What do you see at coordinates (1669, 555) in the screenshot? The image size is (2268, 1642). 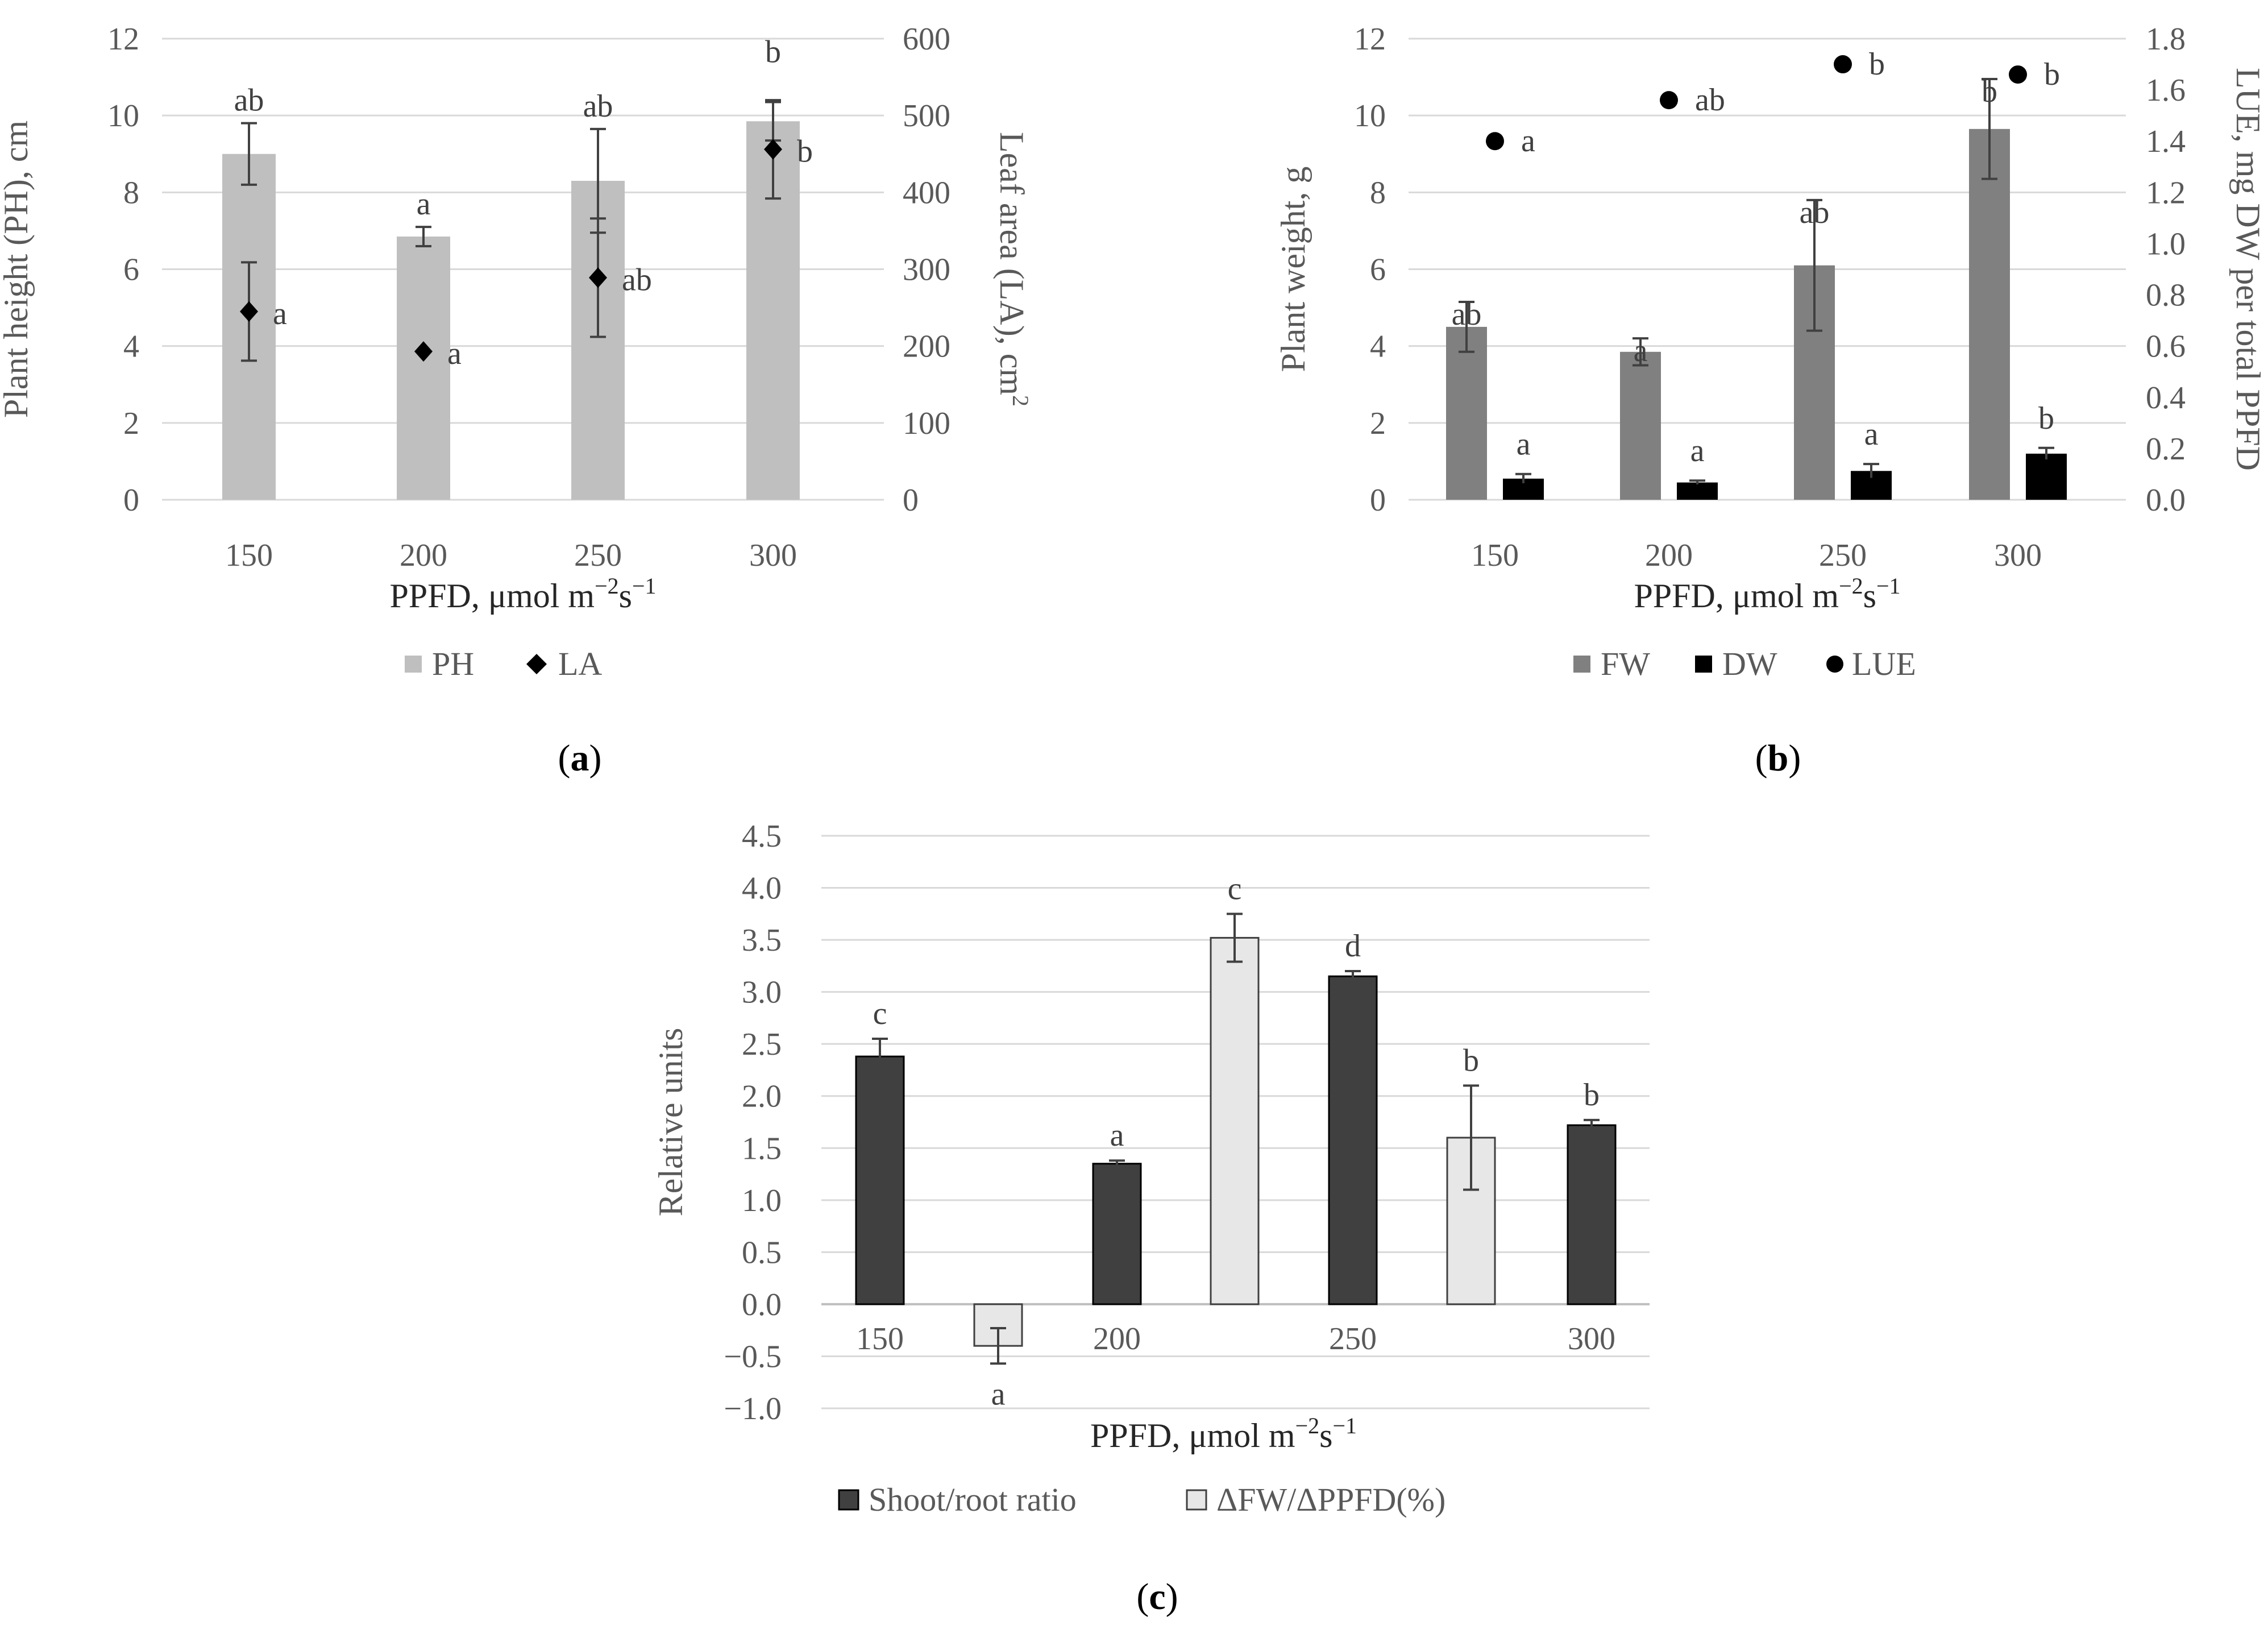 I see `x-tick-label: 200` at bounding box center [1669, 555].